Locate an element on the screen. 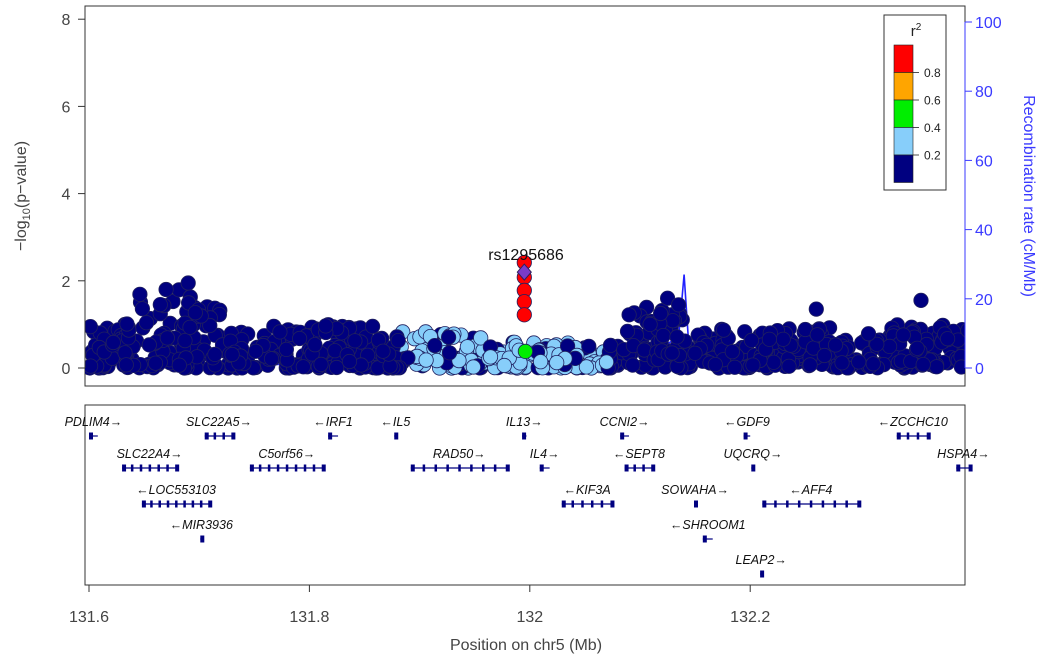 The image size is (1044, 660). gene-label: ←LOC553103 is located at coordinates (176, 490).